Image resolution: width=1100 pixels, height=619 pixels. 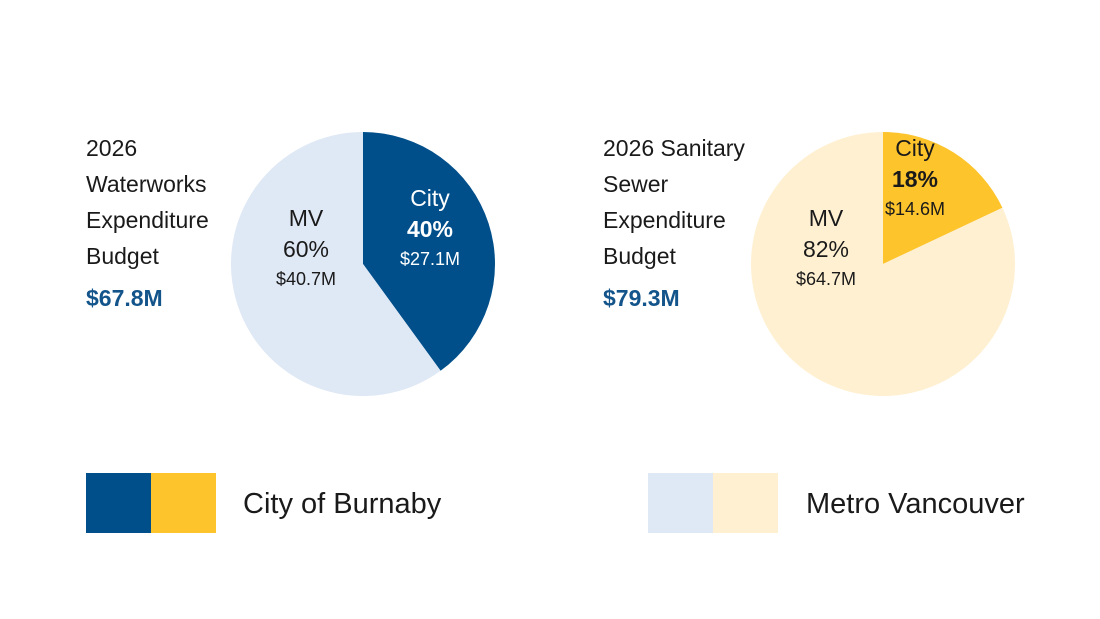 What do you see at coordinates (118, 503) in the screenshot?
I see `legend-swatch-city-water` at bounding box center [118, 503].